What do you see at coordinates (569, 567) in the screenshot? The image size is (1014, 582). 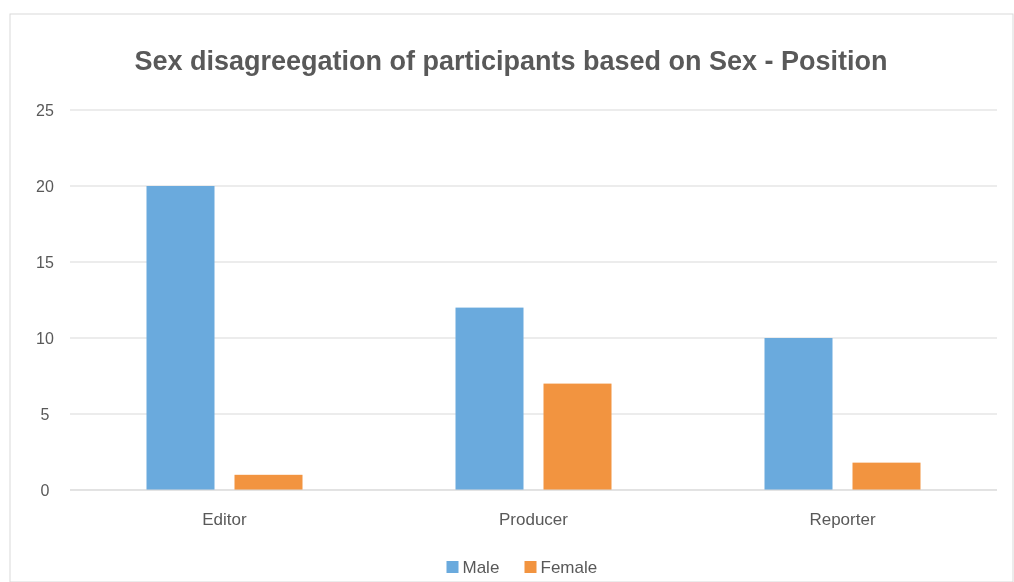 I see `legend-label: Female` at bounding box center [569, 567].